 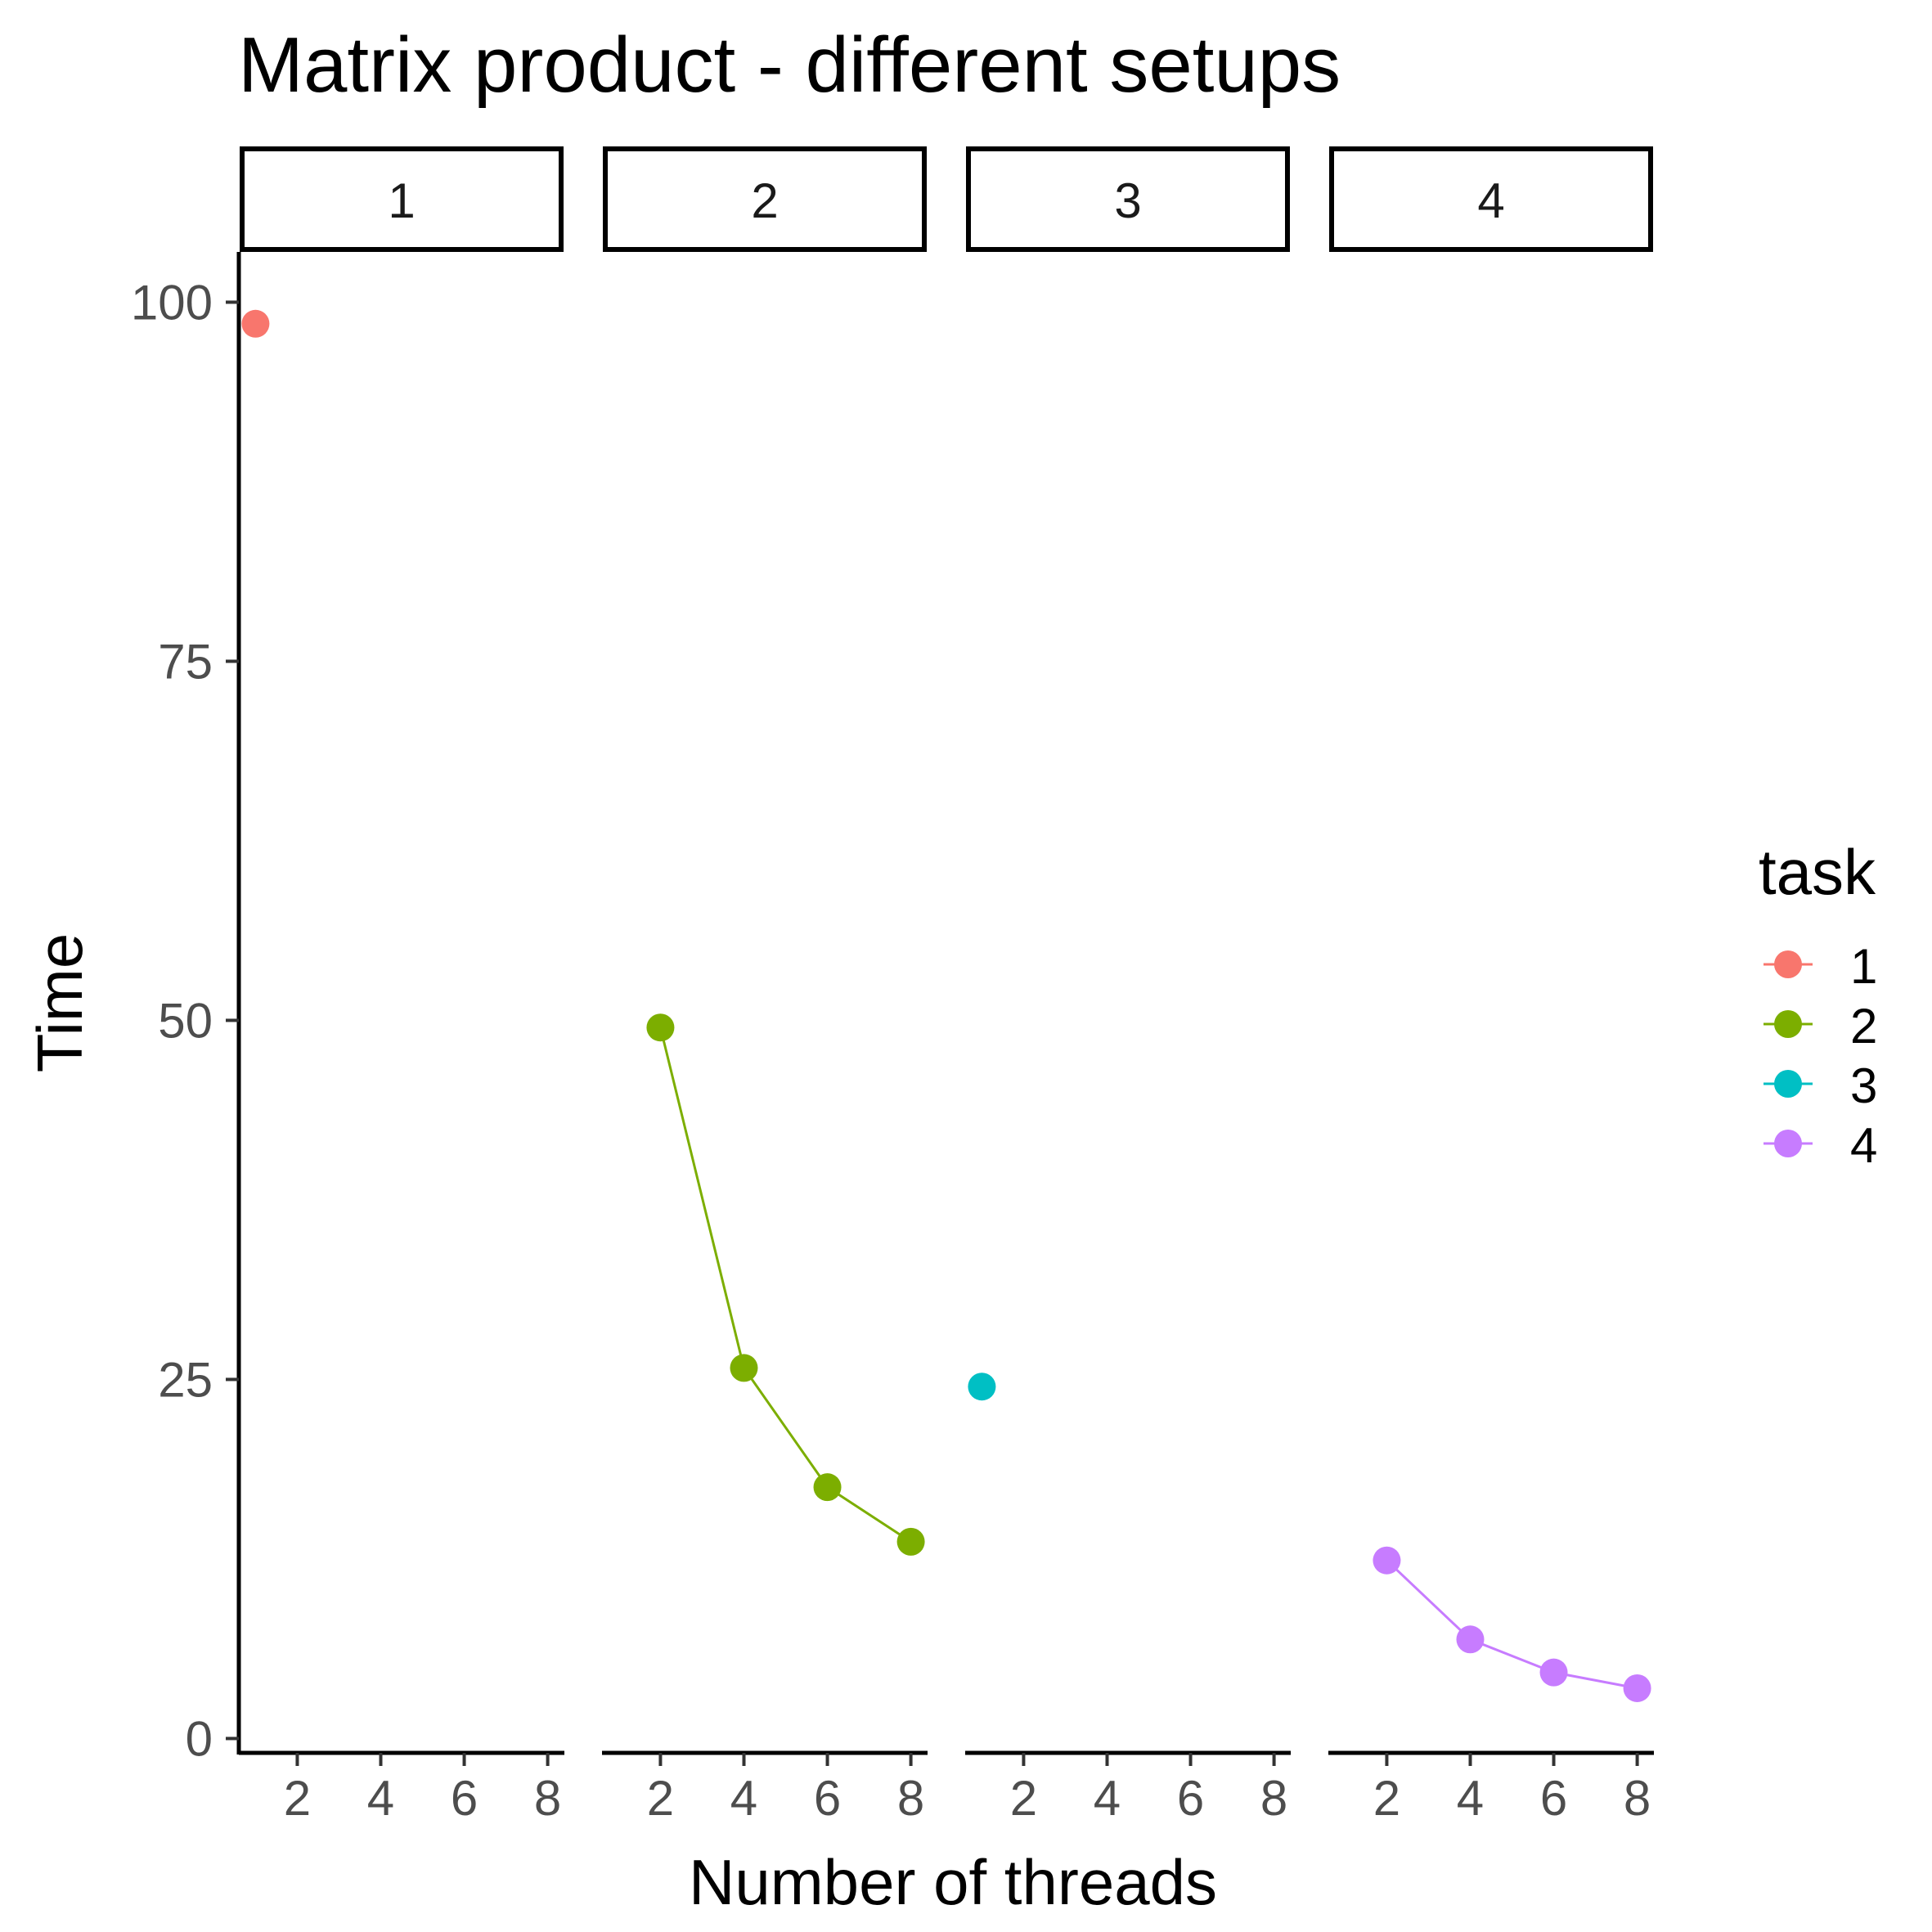 I want to click on y-tick-label: 75, so click(x=186, y=661).